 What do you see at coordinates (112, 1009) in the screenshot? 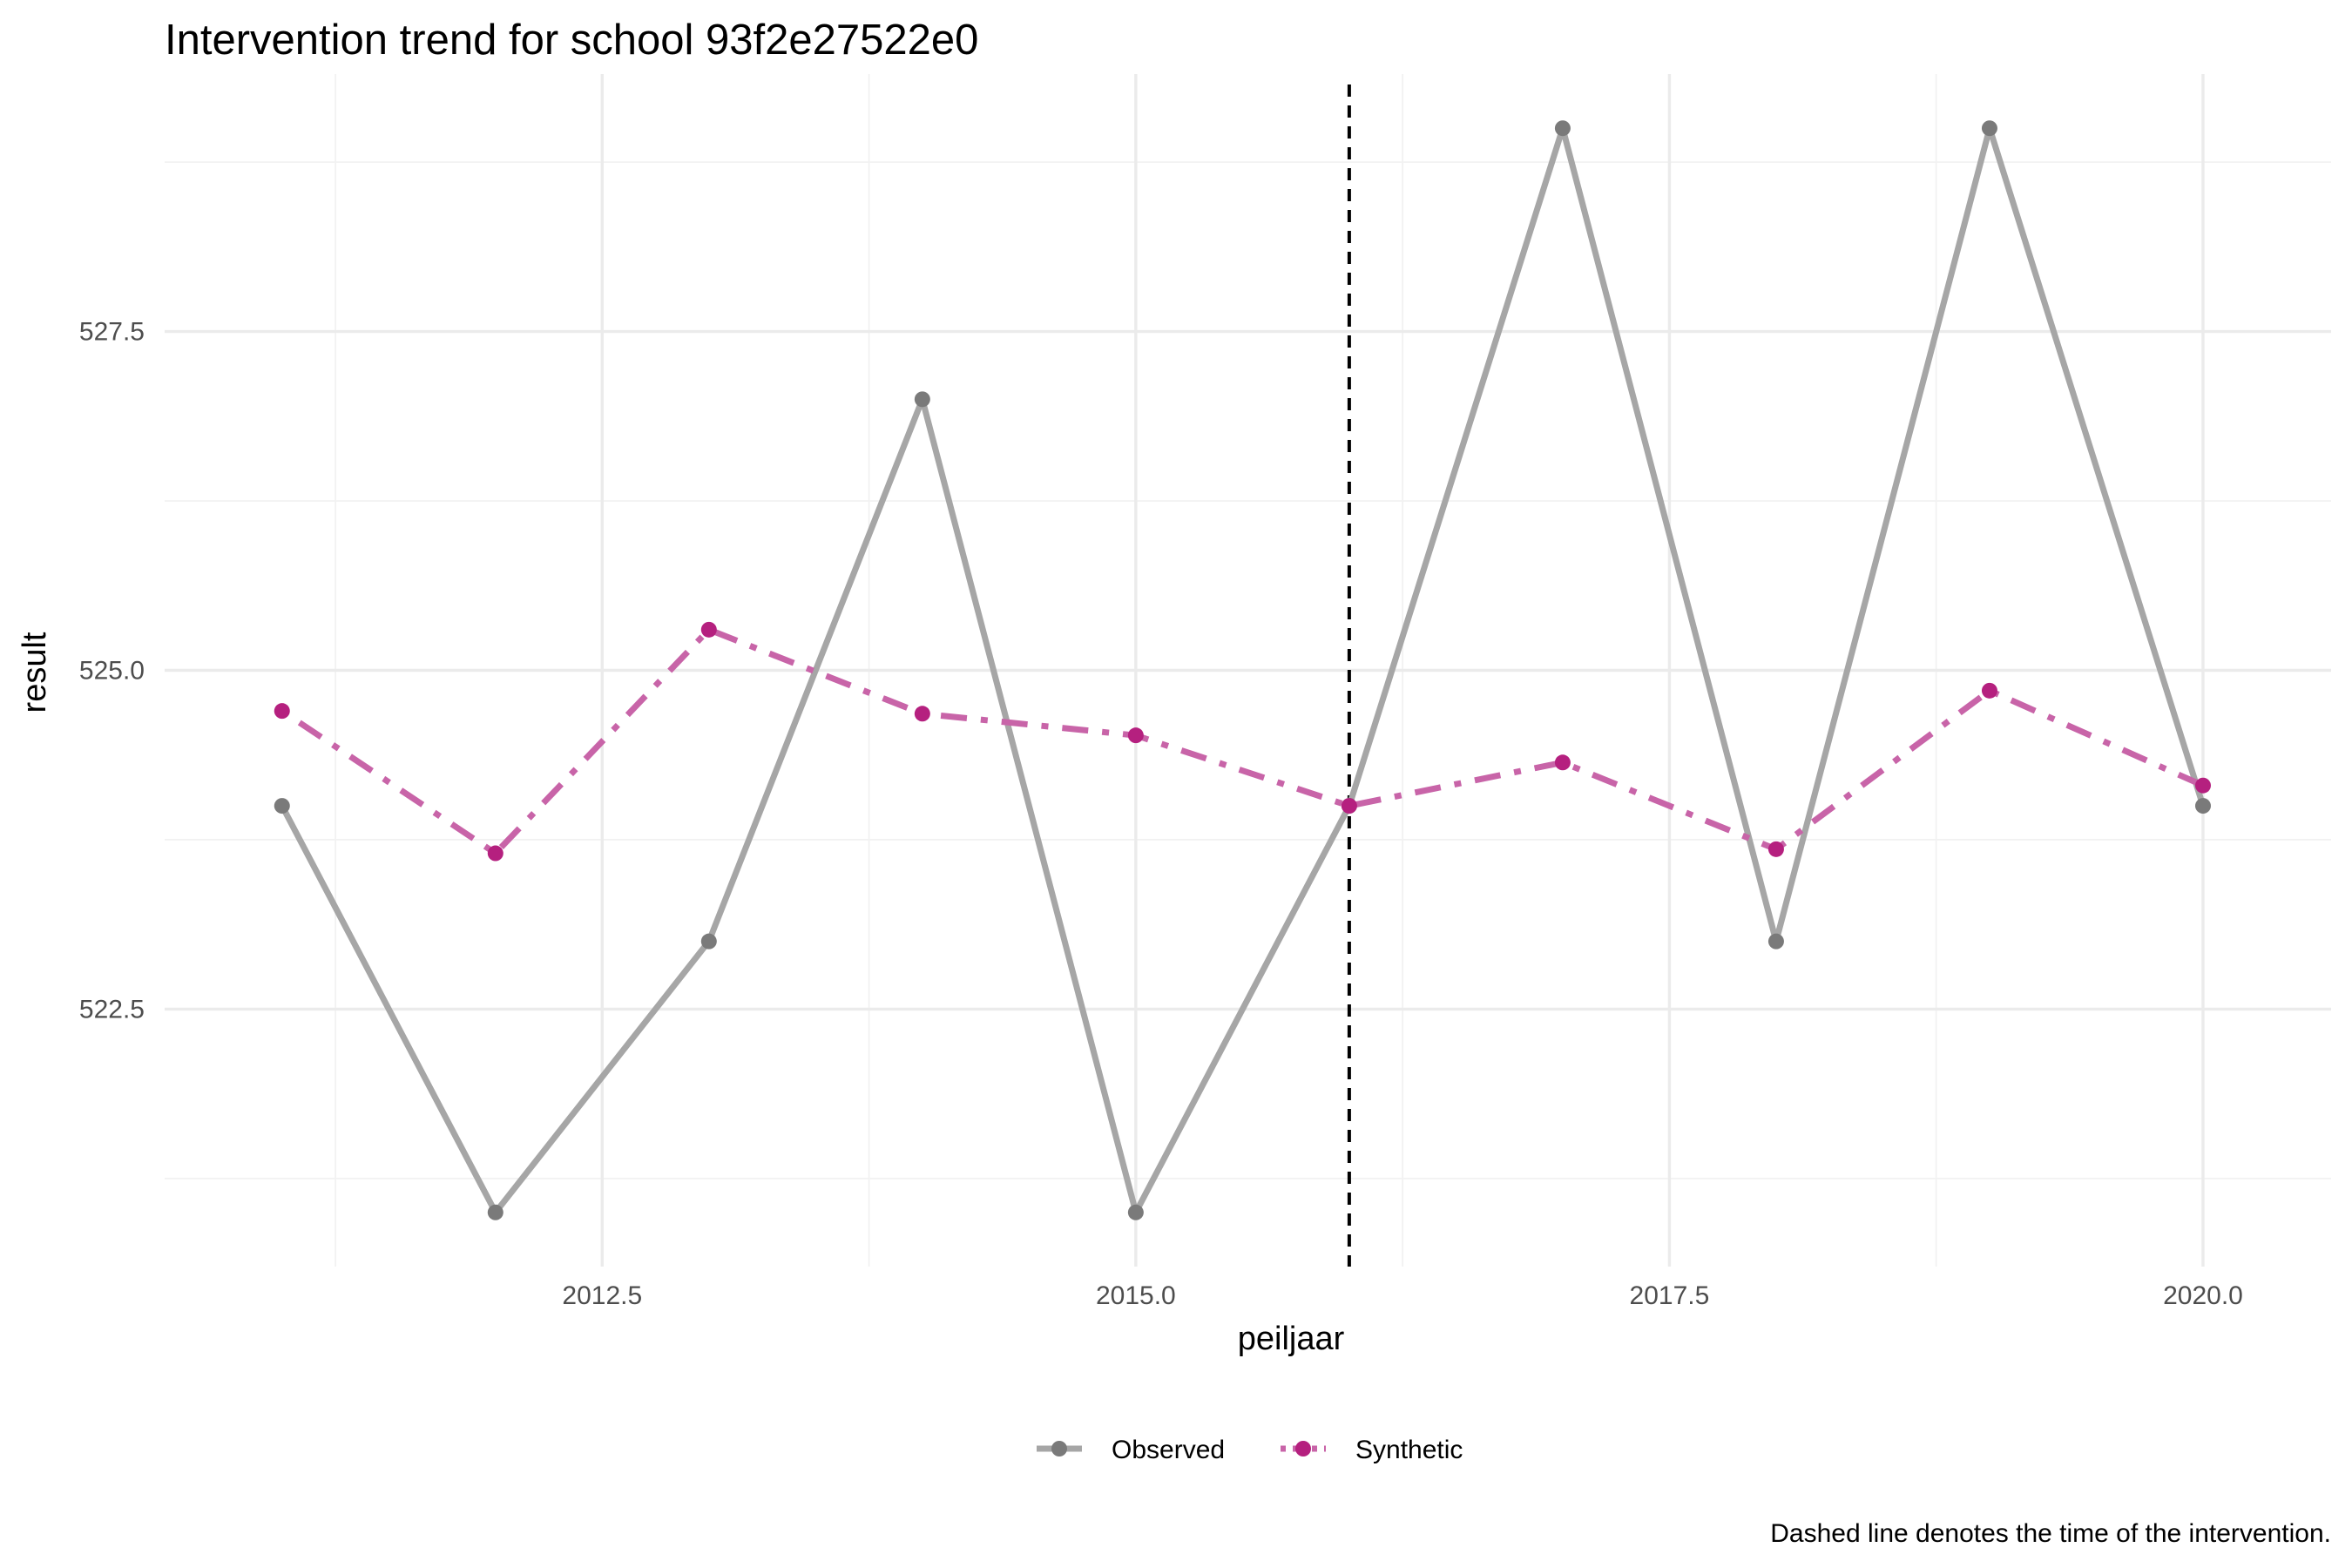
I see `y-tick-label: 522.5` at bounding box center [112, 1009].